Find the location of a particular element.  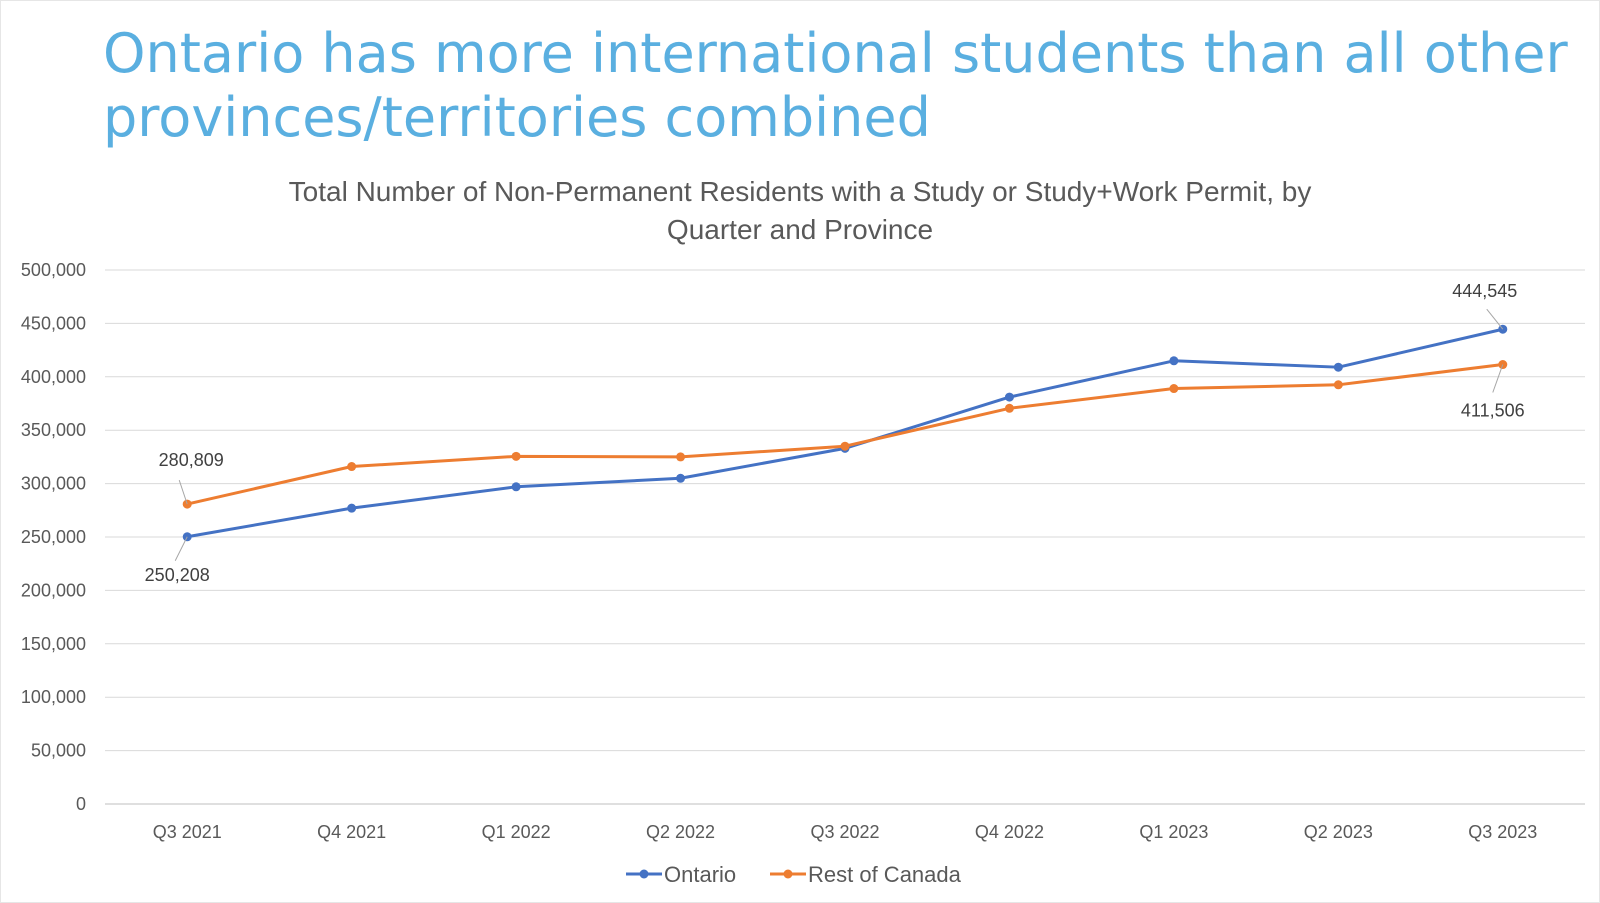

chart-title-line-2: Quarter and Province is located at coordinates (800, 229).